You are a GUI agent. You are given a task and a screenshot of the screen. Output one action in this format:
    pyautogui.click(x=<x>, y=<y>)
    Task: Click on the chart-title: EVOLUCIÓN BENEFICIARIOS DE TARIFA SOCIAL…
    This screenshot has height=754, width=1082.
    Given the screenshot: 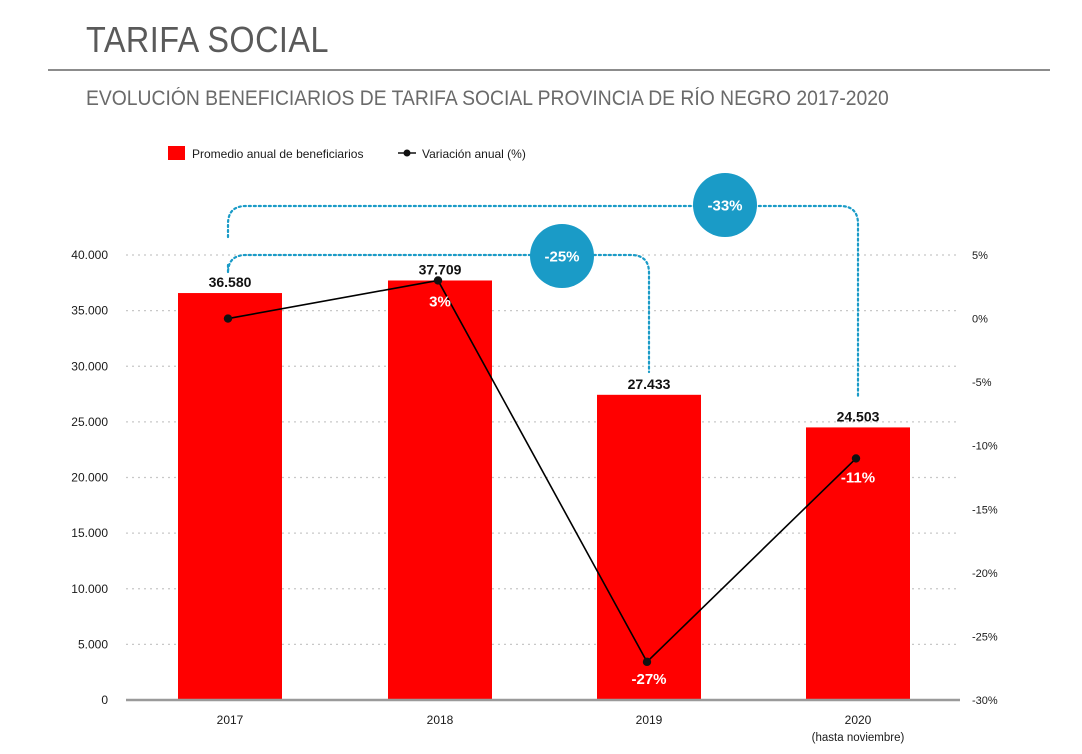 What is the action you would take?
    pyautogui.click(x=487, y=98)
    